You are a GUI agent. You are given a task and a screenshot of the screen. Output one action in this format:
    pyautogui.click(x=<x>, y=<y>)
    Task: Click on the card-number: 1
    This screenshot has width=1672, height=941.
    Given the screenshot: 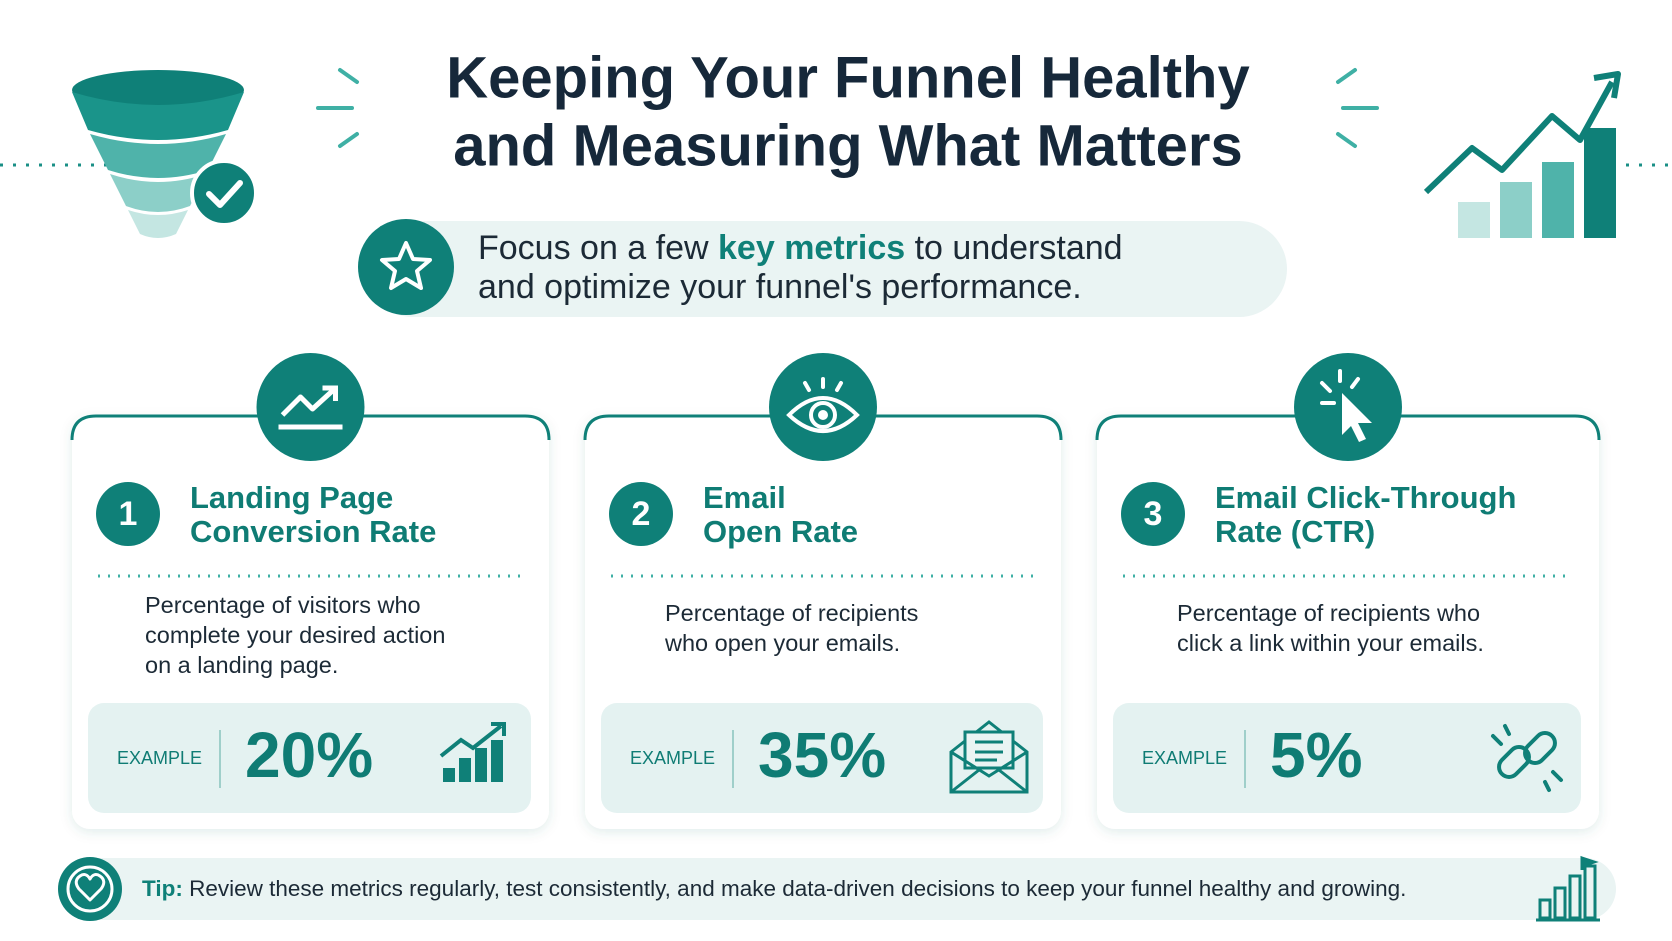 What is the action you would take?
    pyautogui.click(x=128, y=514)
    